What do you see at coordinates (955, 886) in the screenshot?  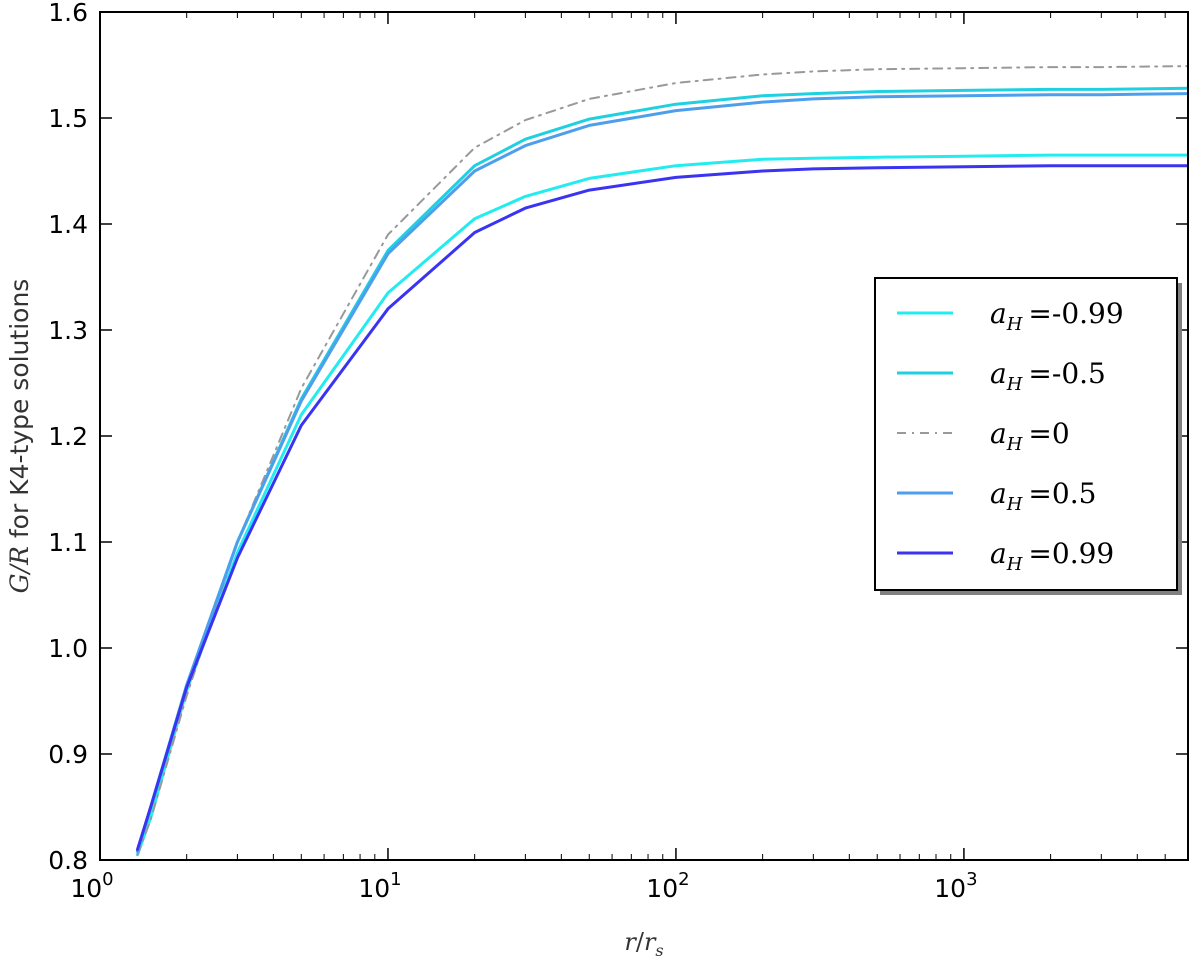 I see `x-tick-label: 10³` at bounding box center [955, 886].